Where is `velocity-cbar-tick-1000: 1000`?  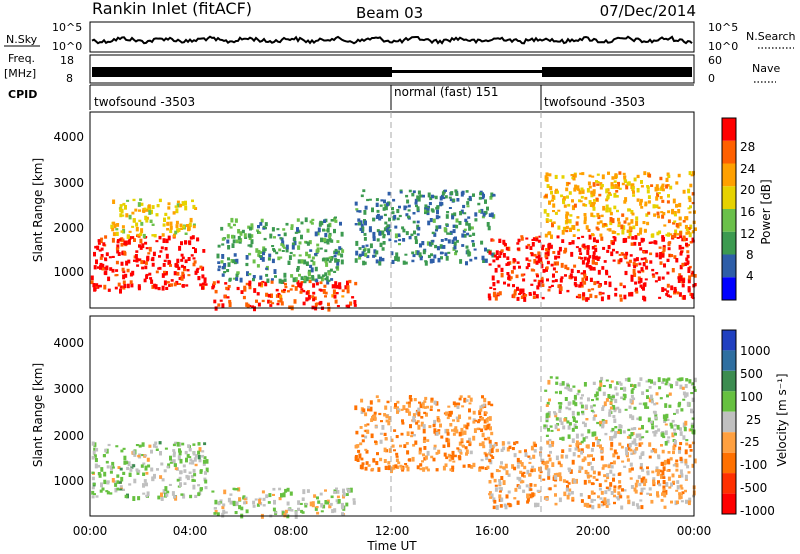
velocity-cbar-tick-1000: 1000 is located at coordinates (755, 351).